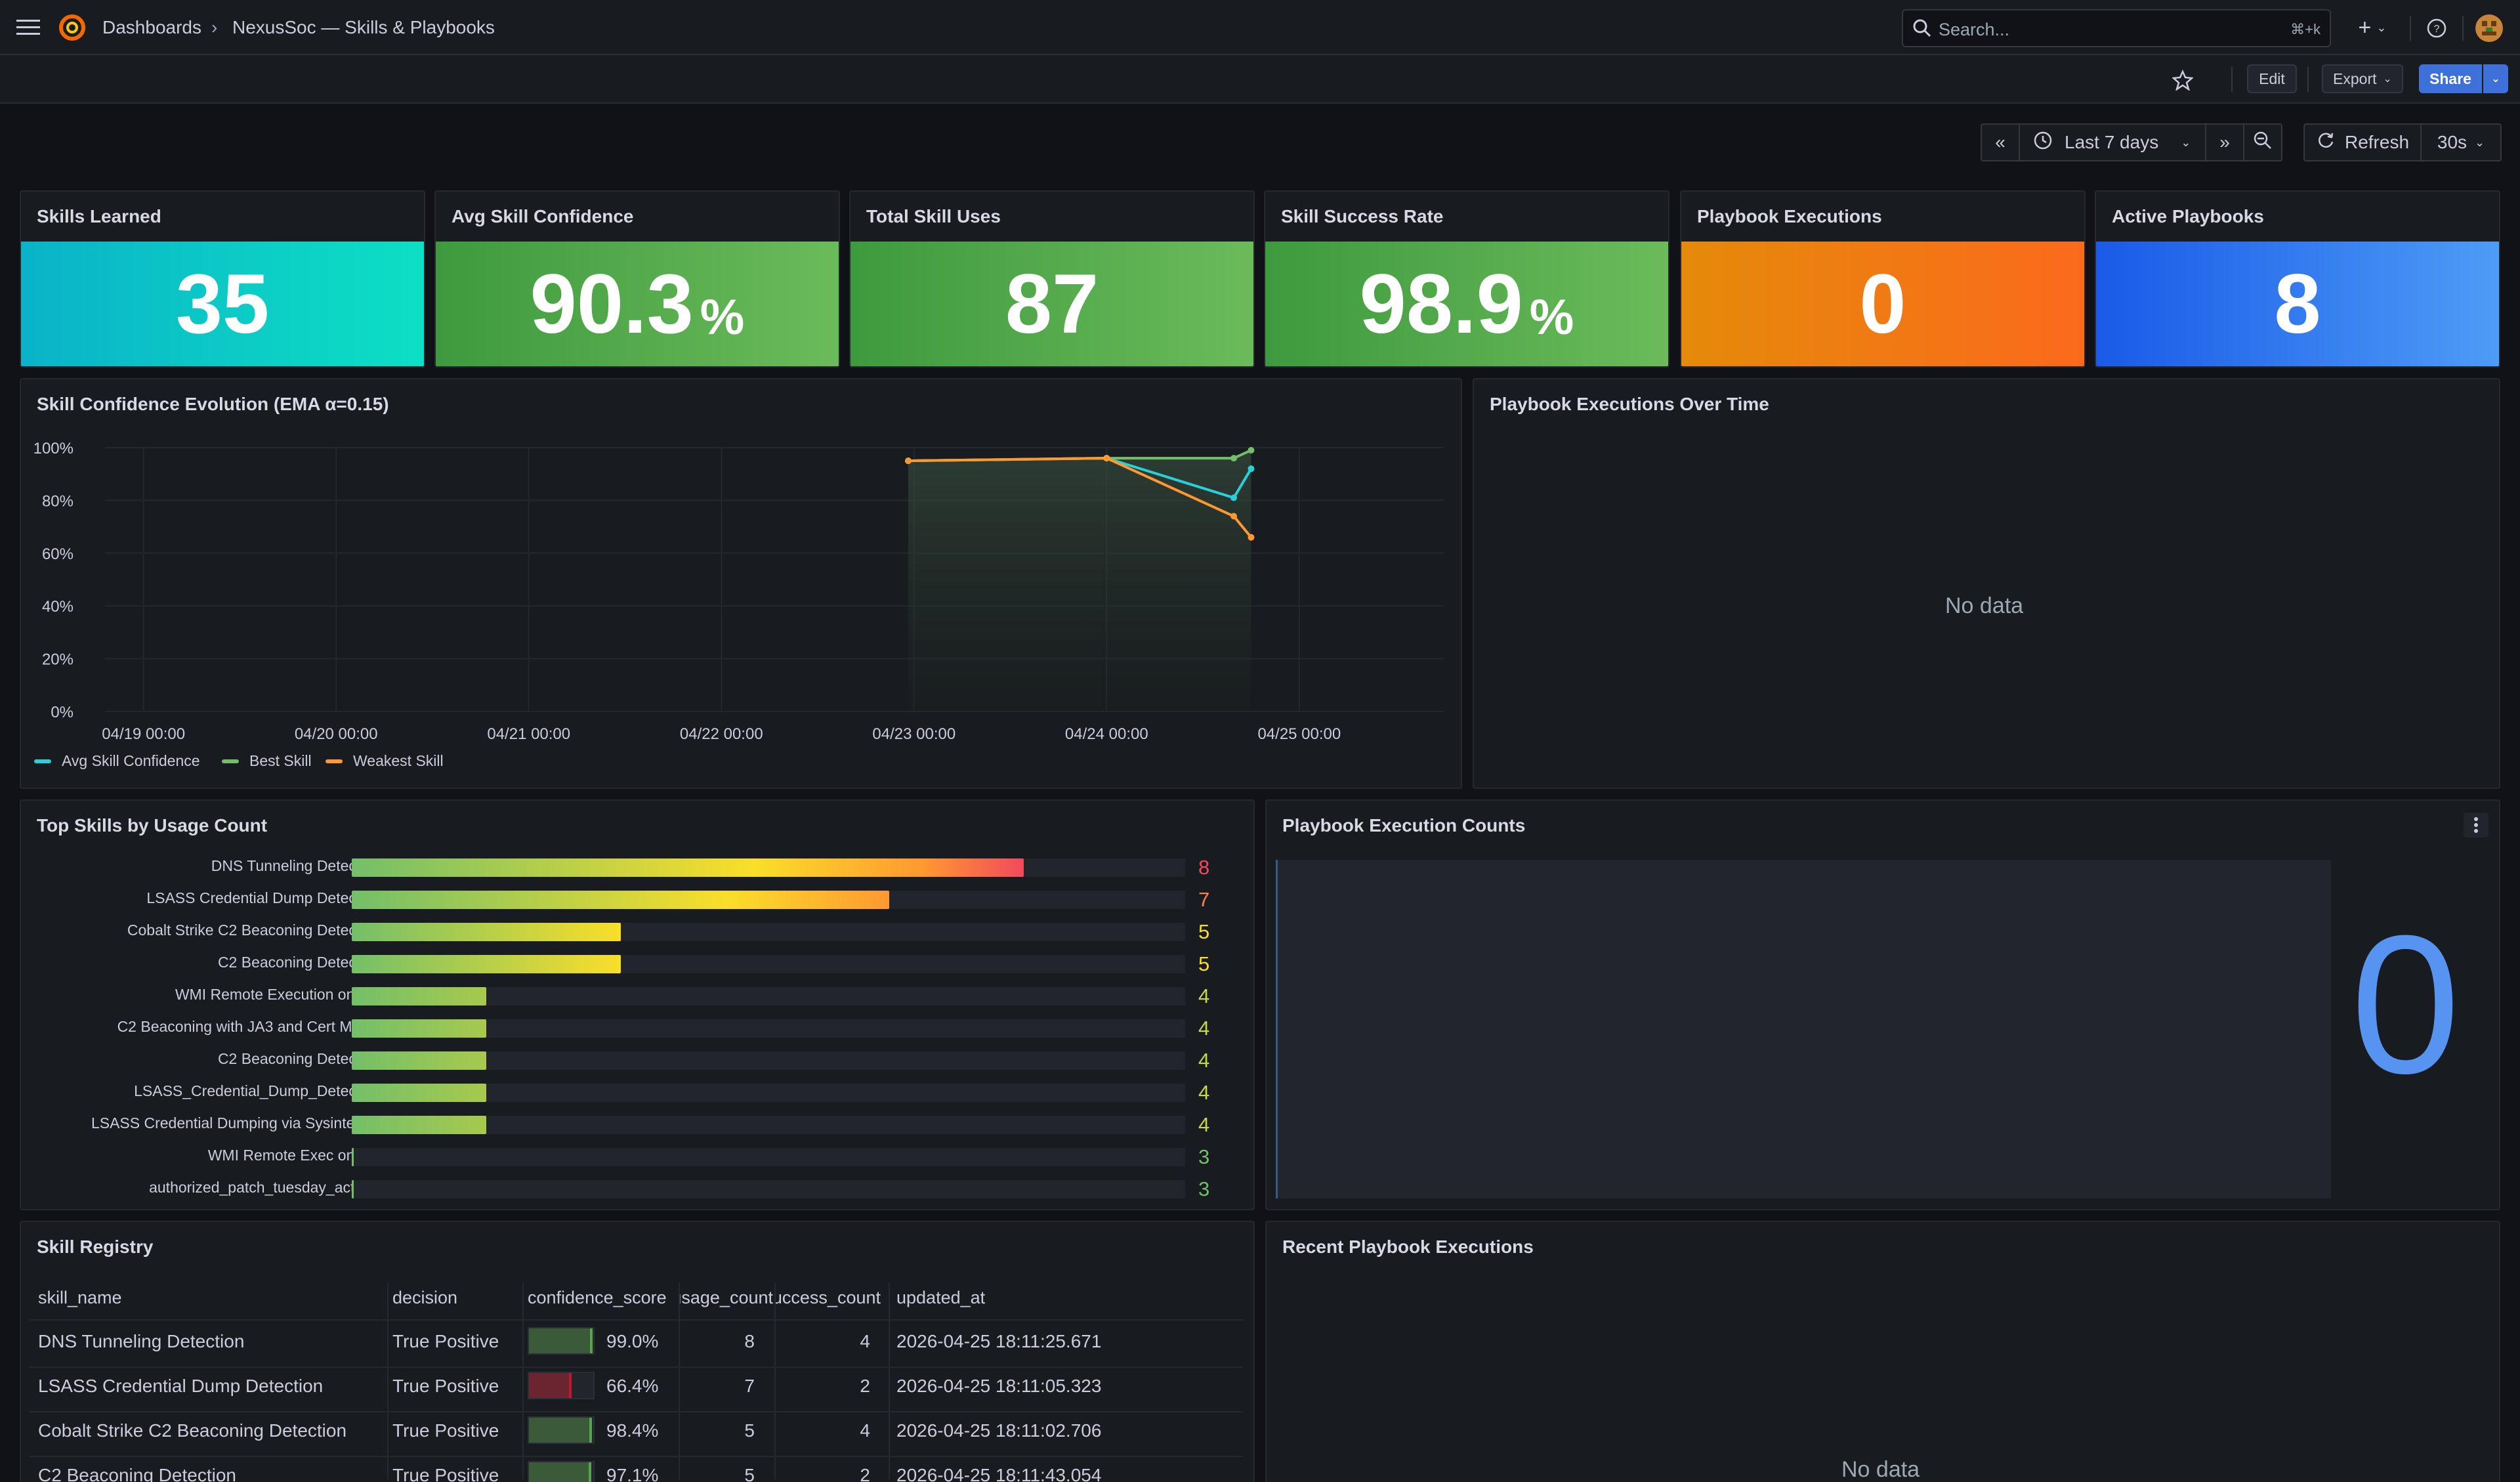 This screenshot has width=2520, height=1482. I want to click on cell-confidence: 98.4%, so click(632, 1430).